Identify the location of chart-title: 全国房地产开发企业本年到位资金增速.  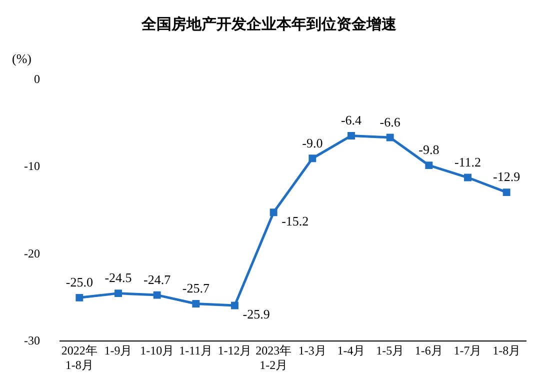
(269, 23).